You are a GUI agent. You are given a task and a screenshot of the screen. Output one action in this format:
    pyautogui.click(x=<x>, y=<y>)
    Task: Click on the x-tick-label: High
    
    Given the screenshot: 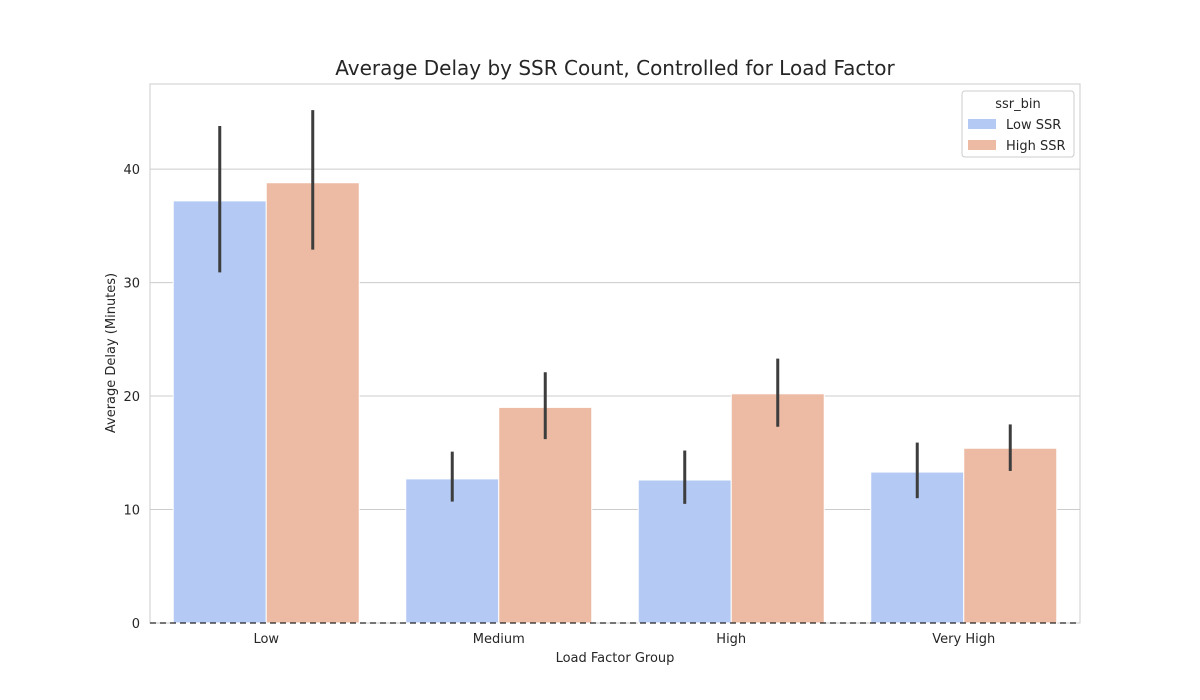 What is the action you would take?
    pyautogui.click(x=731, y=639)
    